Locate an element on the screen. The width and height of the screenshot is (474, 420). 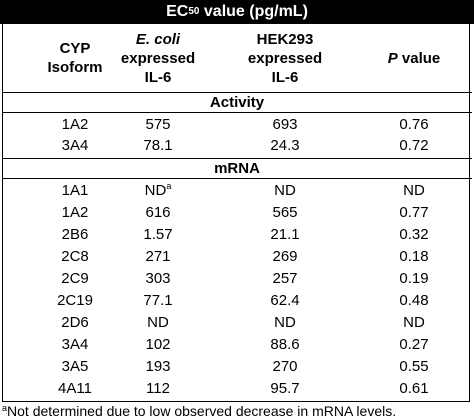
header-cyp-line2: Isoform is located at coordinates (75, 67).